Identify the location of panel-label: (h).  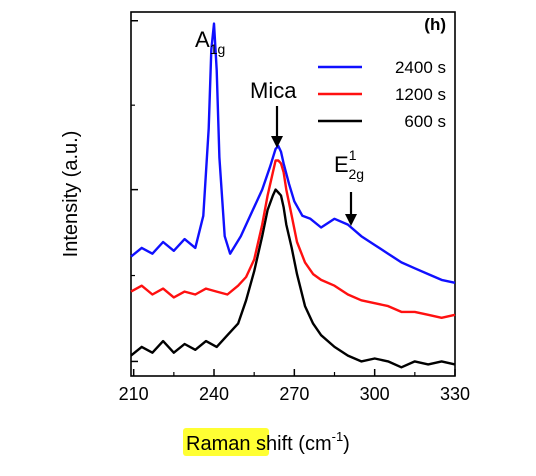
(435, 24).